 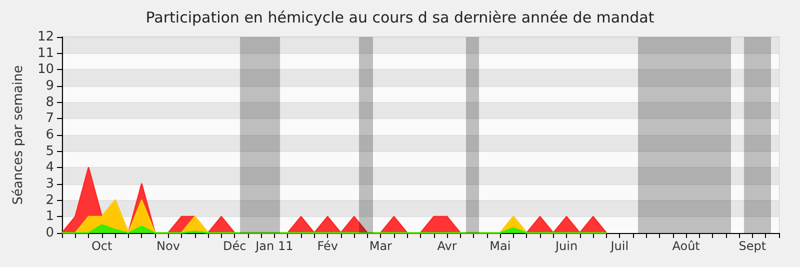 I want to click on y-tick-label: 0, so click(x=50, y=233).